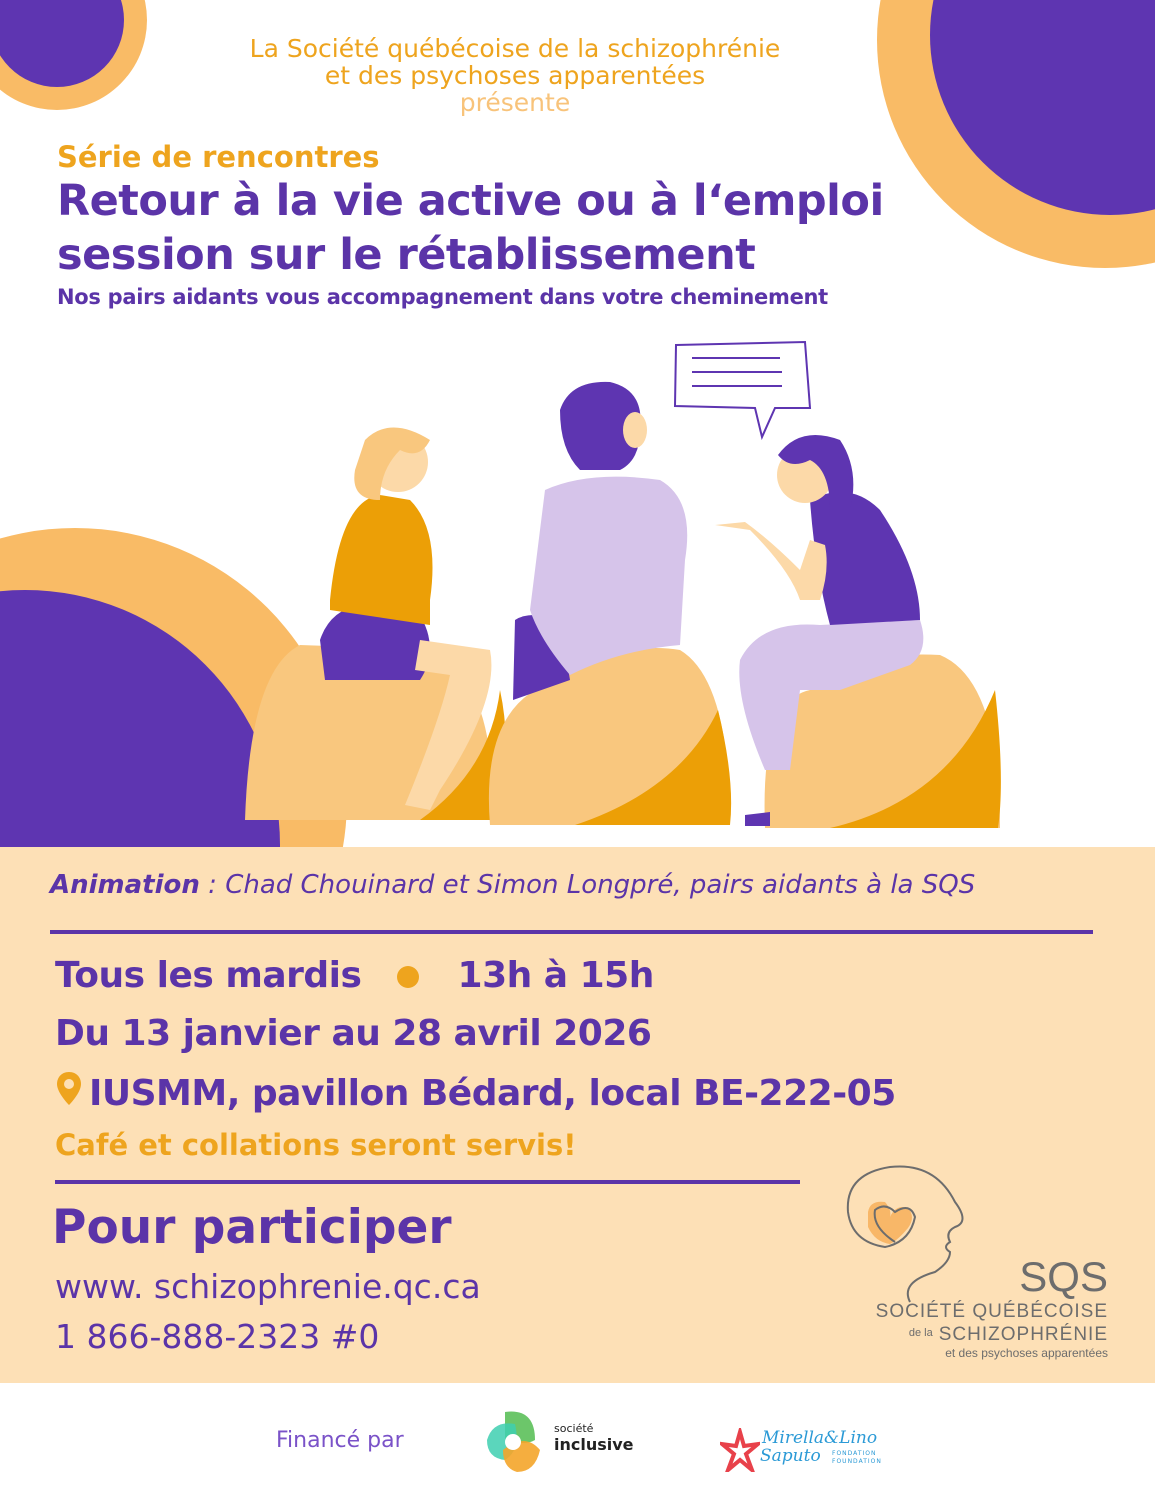  What do you see at coordinates (208, 975) in the screenshot?
I see `schedule-day: Tous les mardis` at bounding box center [208, 975].